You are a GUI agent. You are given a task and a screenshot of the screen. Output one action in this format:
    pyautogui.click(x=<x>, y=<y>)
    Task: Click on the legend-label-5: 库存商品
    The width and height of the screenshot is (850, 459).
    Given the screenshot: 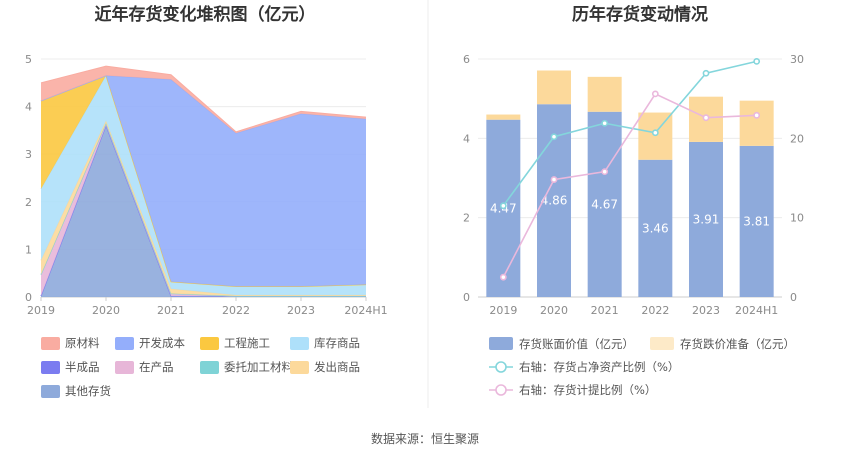 What is the action you would take?
    pyautogui.click(x=337, y=343)
    